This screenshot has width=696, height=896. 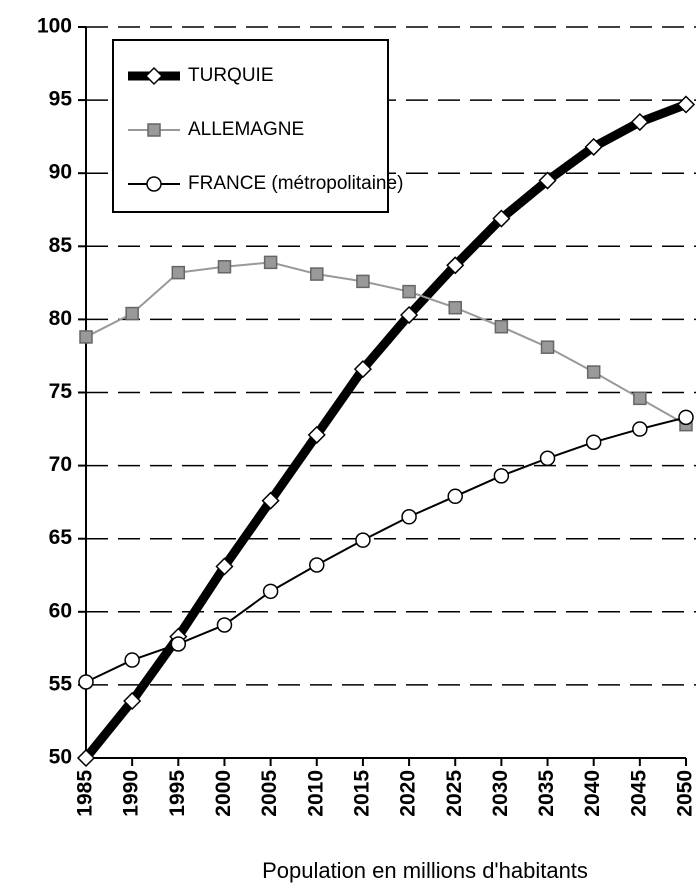 What do you see at coordinates (425, 870) in the screenshot?
I see `x-axis-label: Population en millions d'habitants` at bounding box center [425, 870].